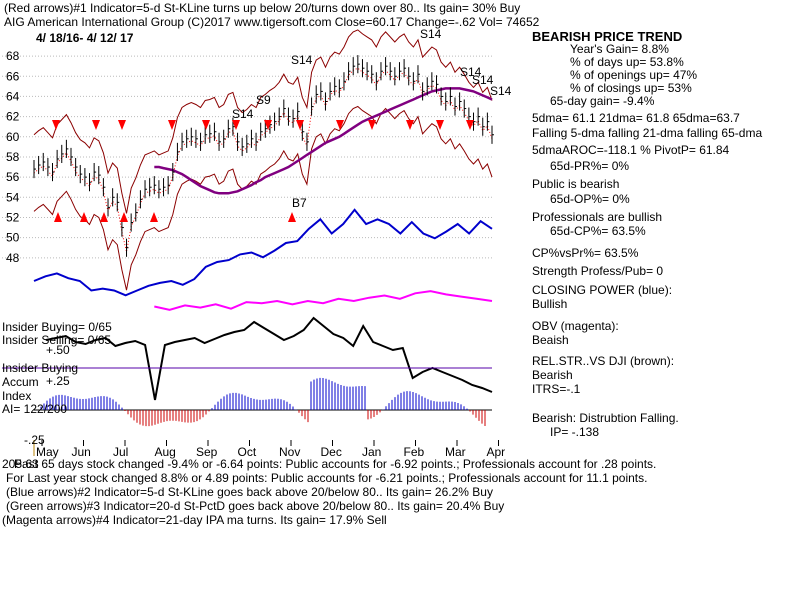 This screenshot has height=600, width=800. Describe the element at coordinates (585, 253) in the screenshot. I see `cp-vs-pr: CP%vsPr%= 63.5%` at that location.